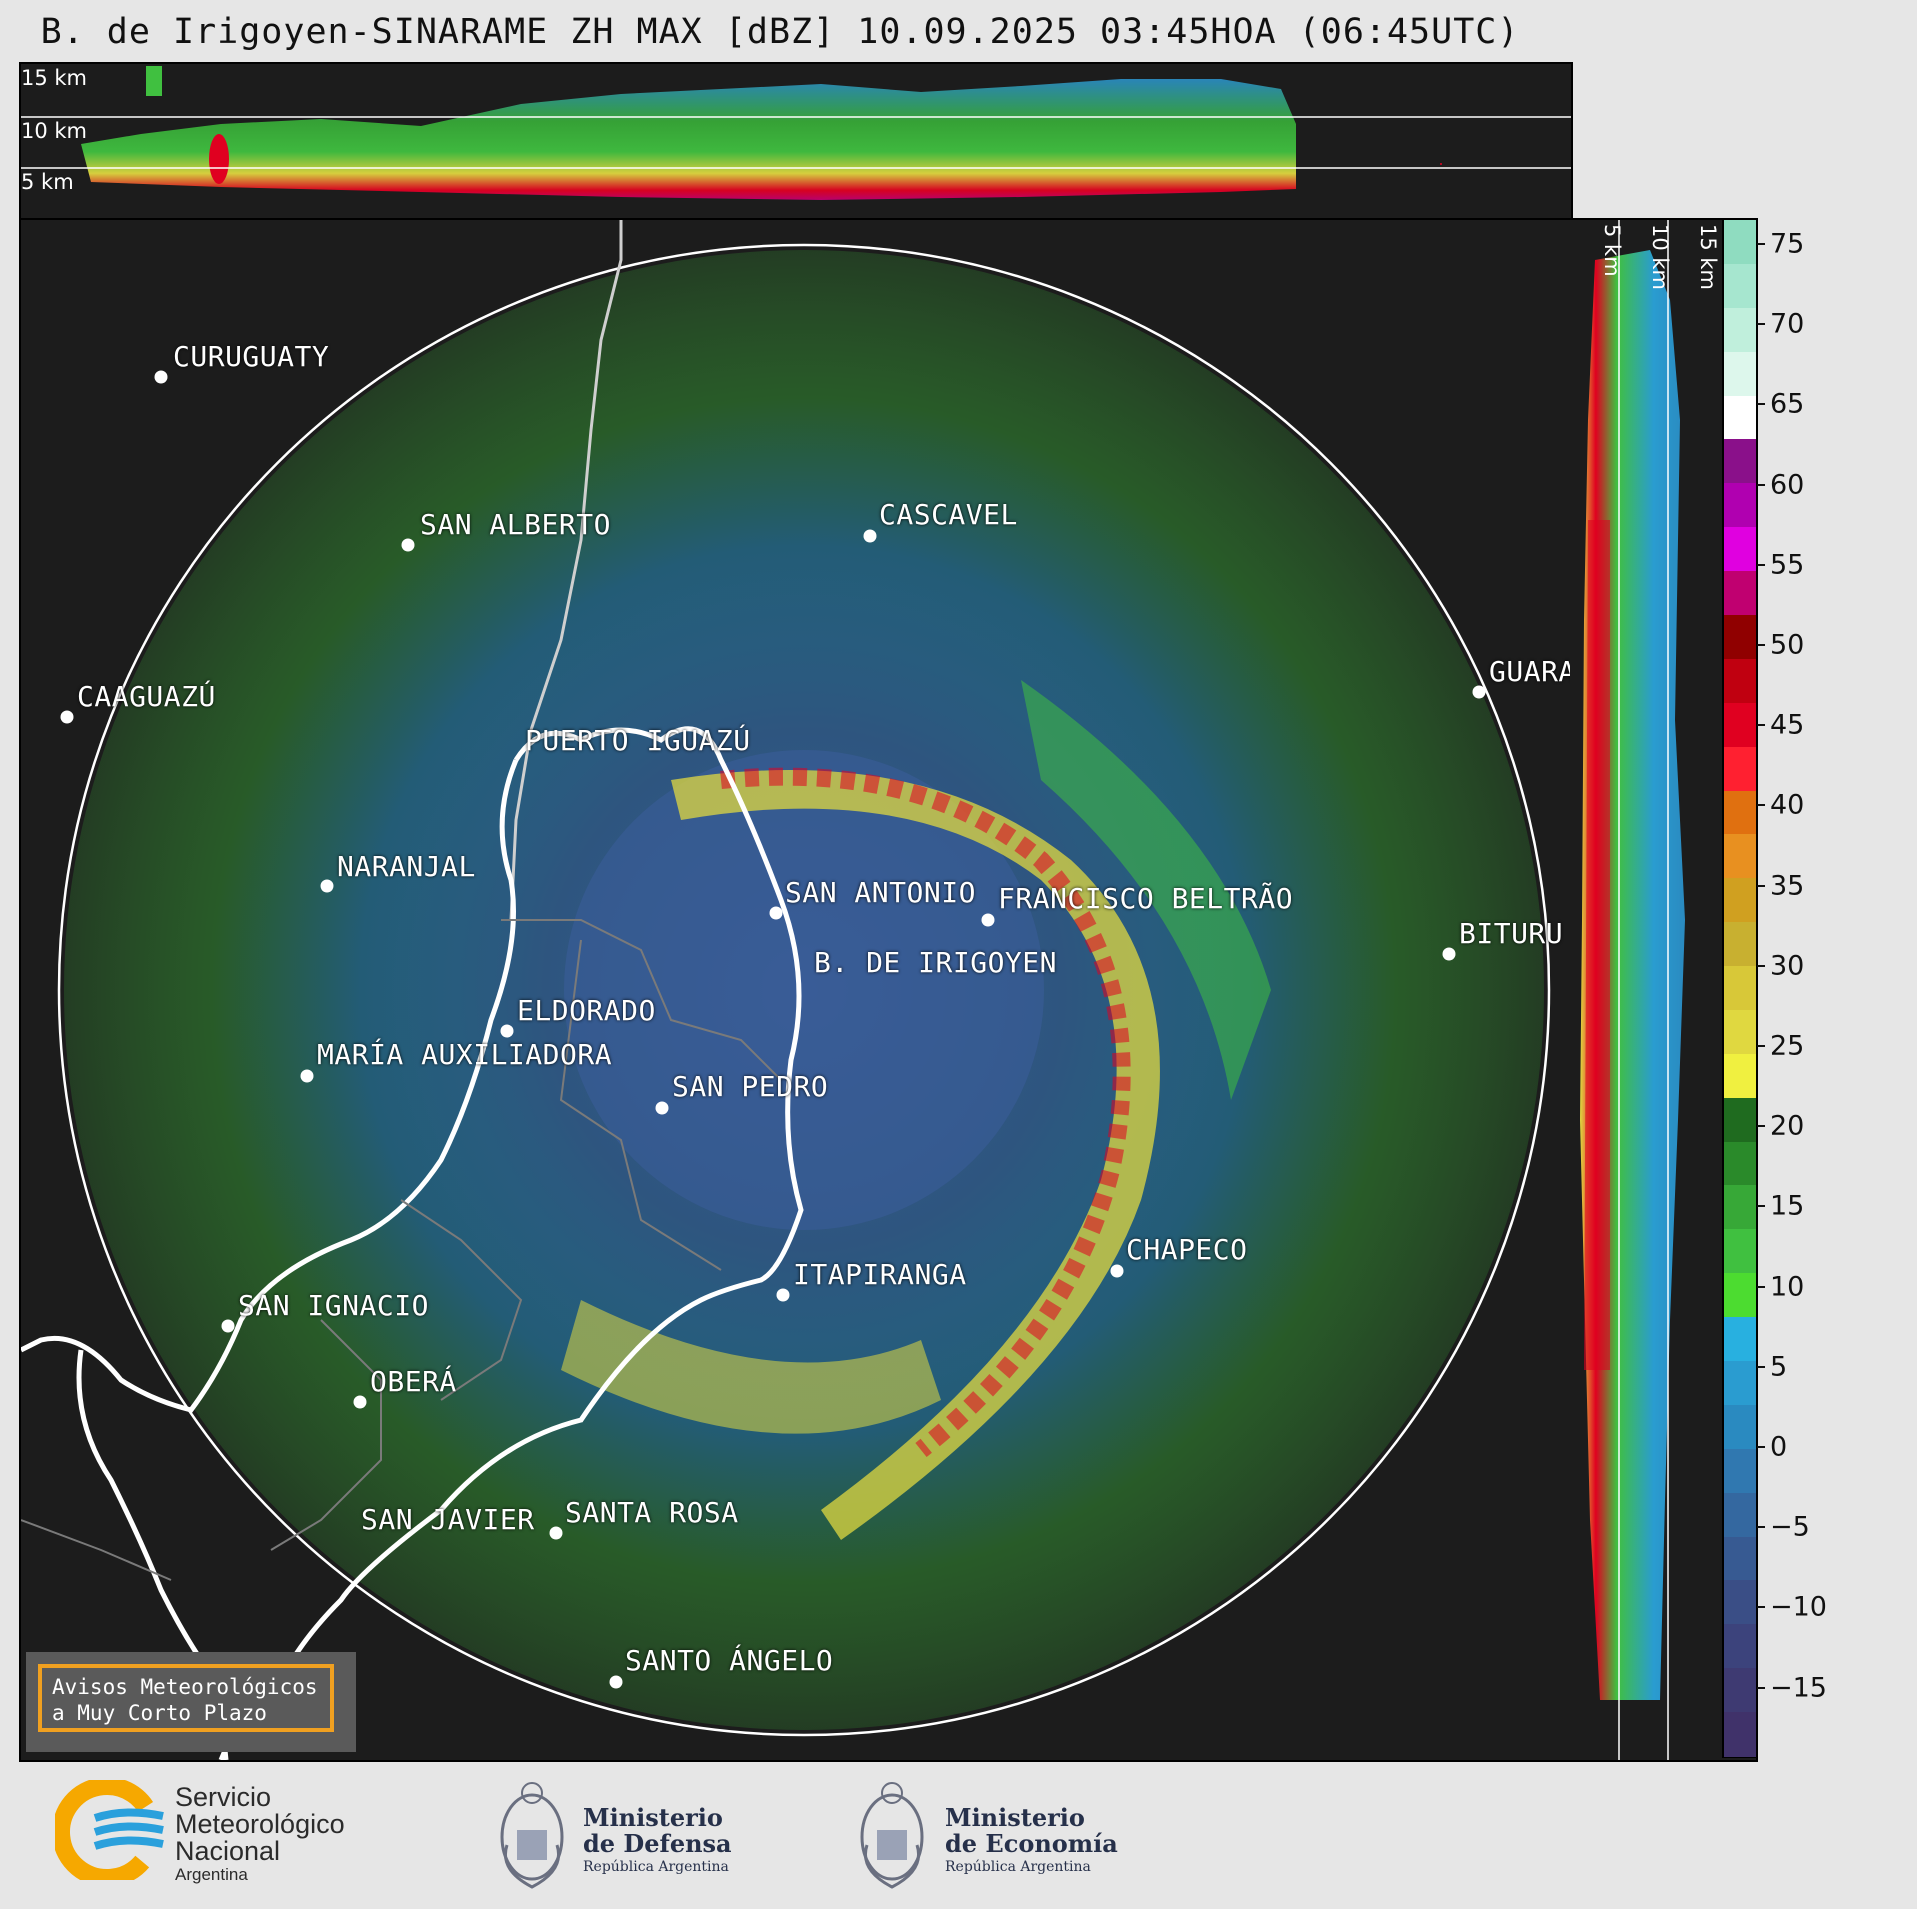  What do you see at coordinates (161, 377) in the screenshot?
I see `city-marker-curuguaty` at bounding box center [161, 377].